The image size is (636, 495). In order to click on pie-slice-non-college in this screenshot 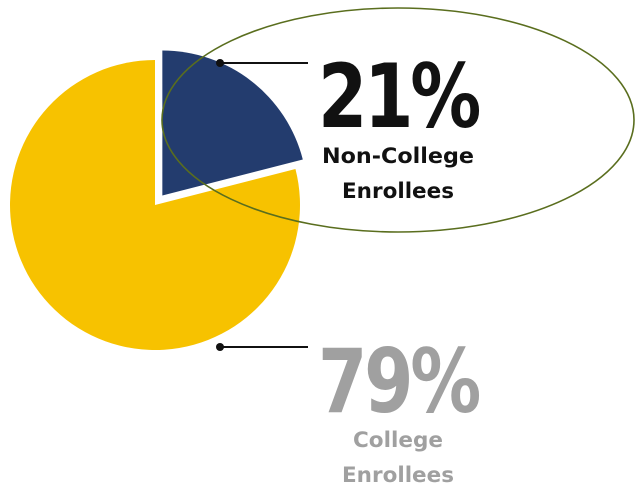, I will do `click(232, 123)`.